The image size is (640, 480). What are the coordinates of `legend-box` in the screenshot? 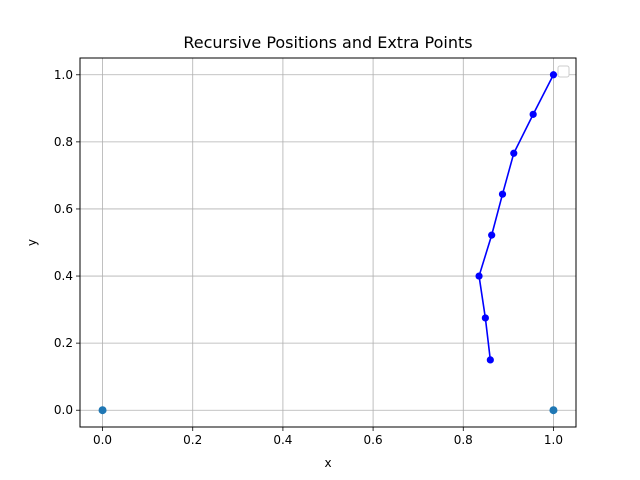 It's located at (563, 71).